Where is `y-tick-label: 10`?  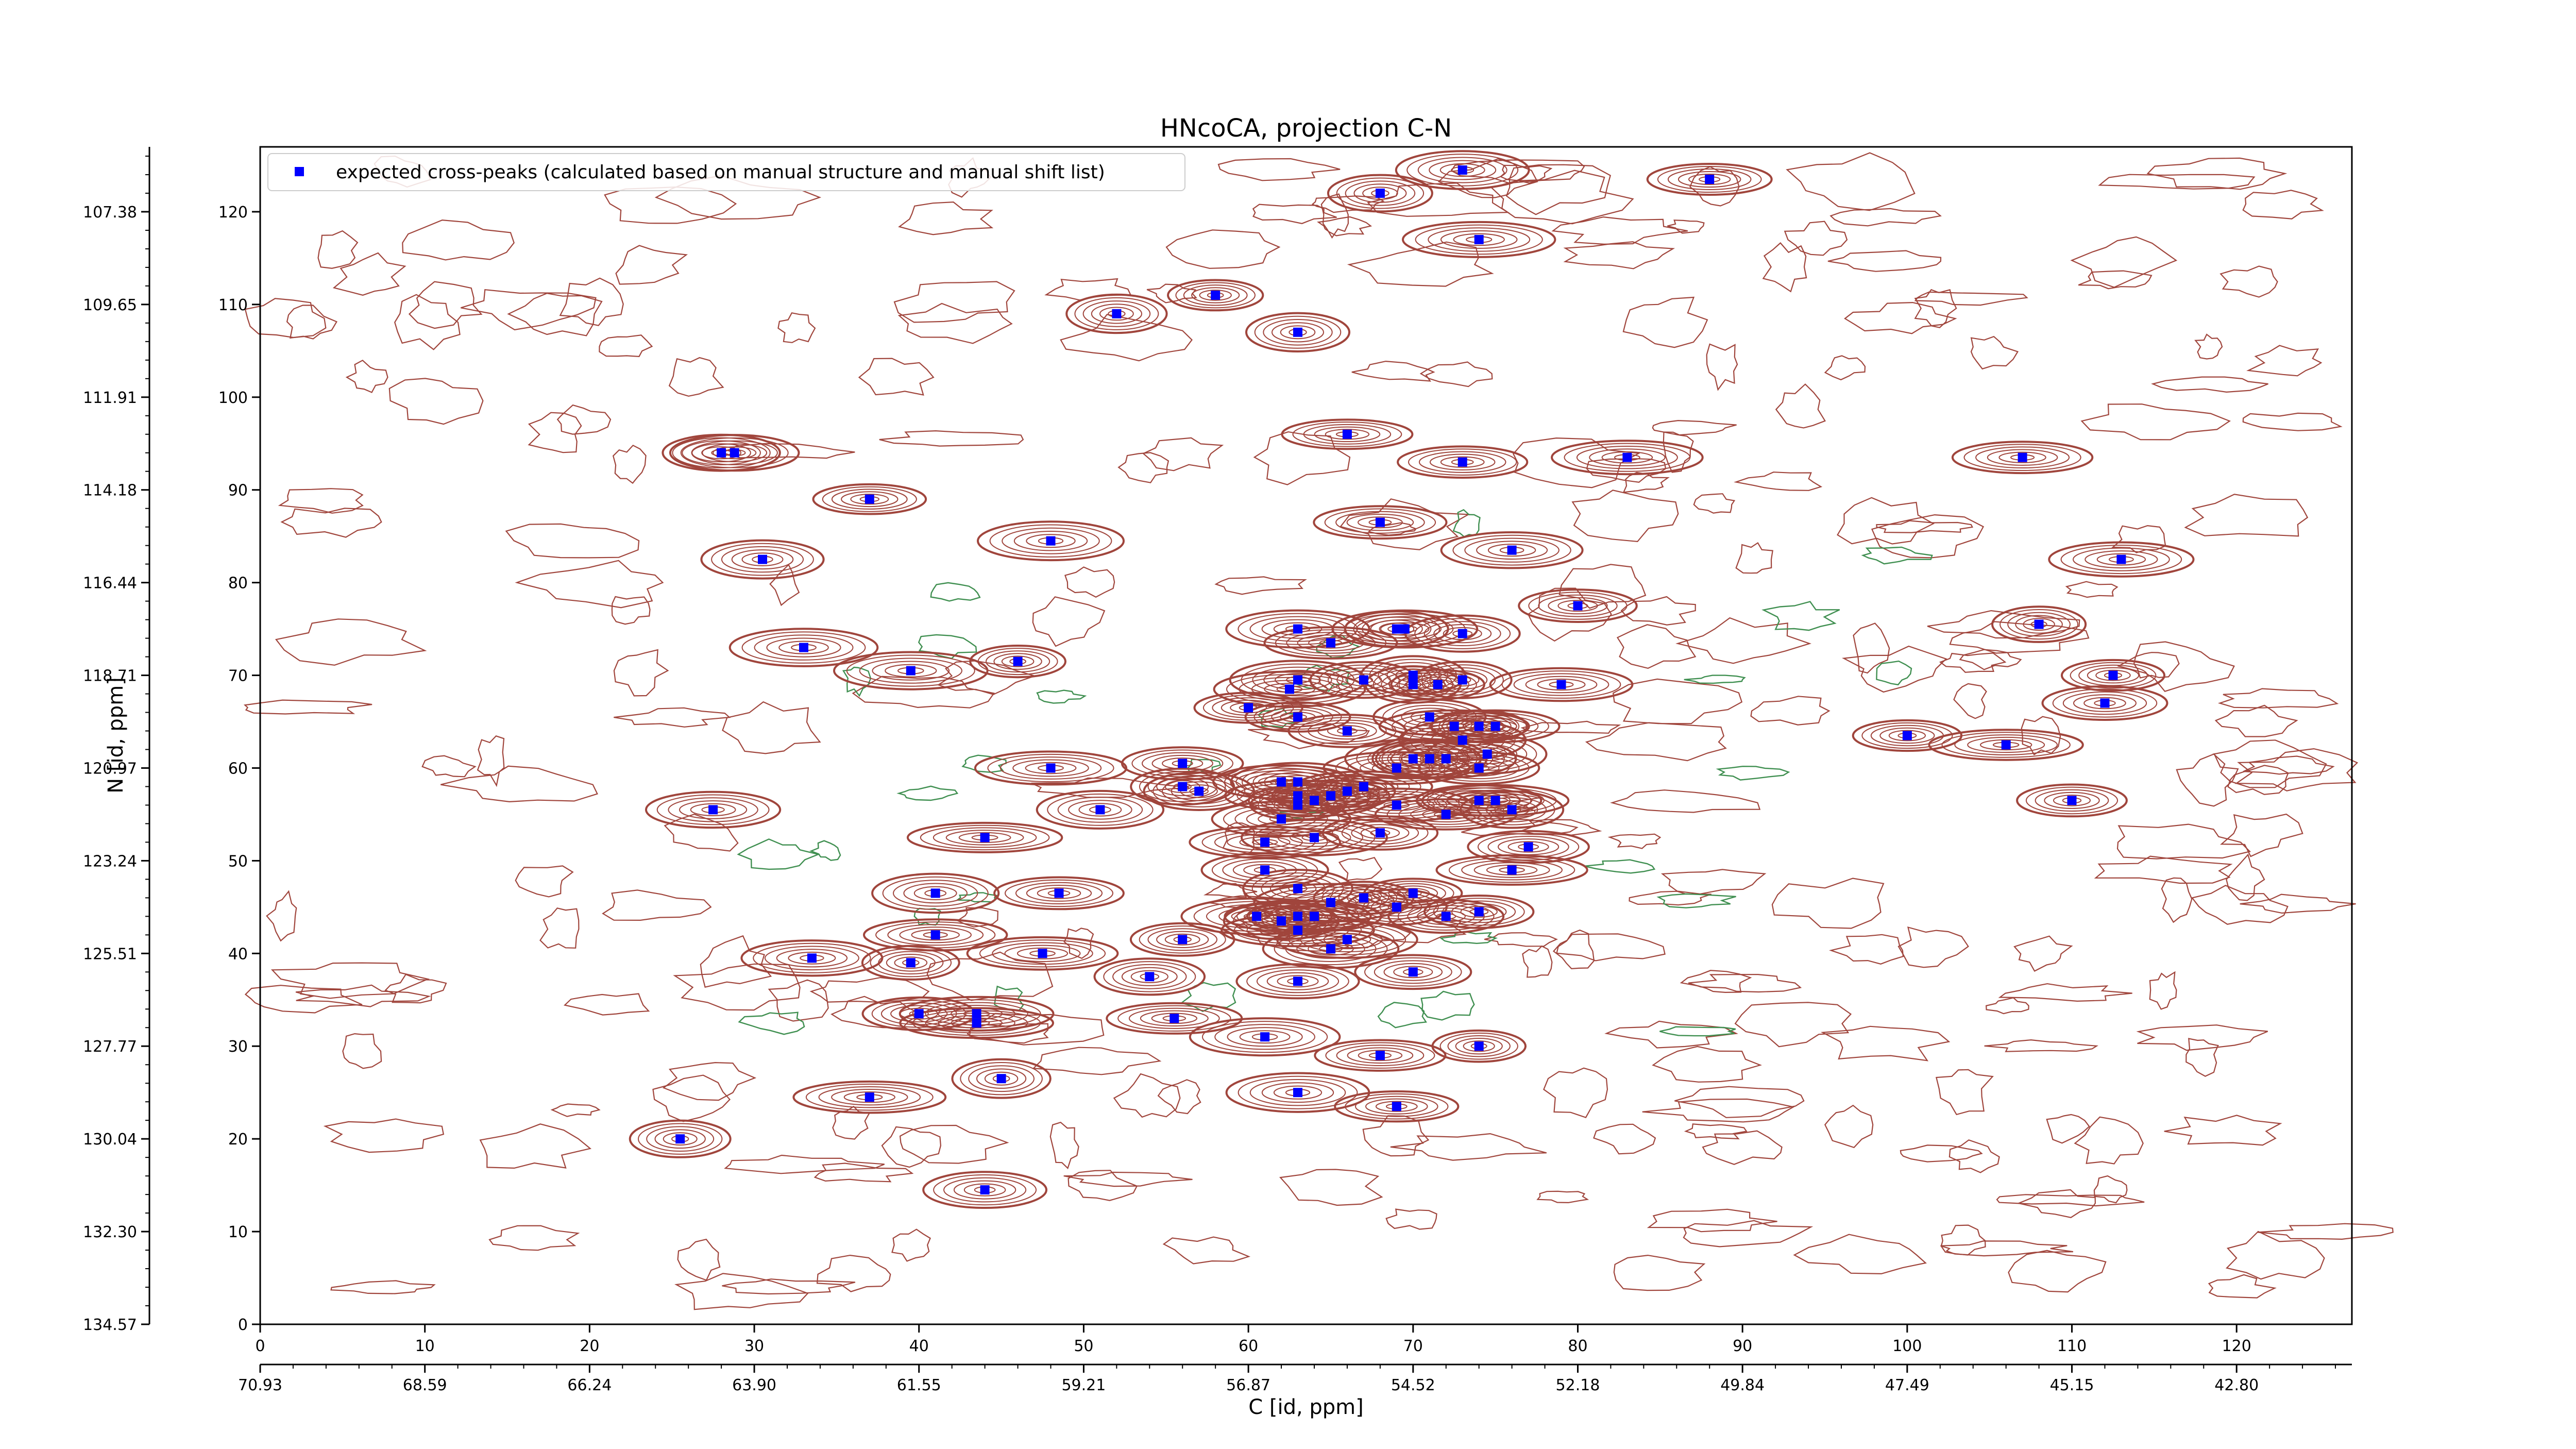
y-tick-label: 10 is located at coordinates (238, 1232).